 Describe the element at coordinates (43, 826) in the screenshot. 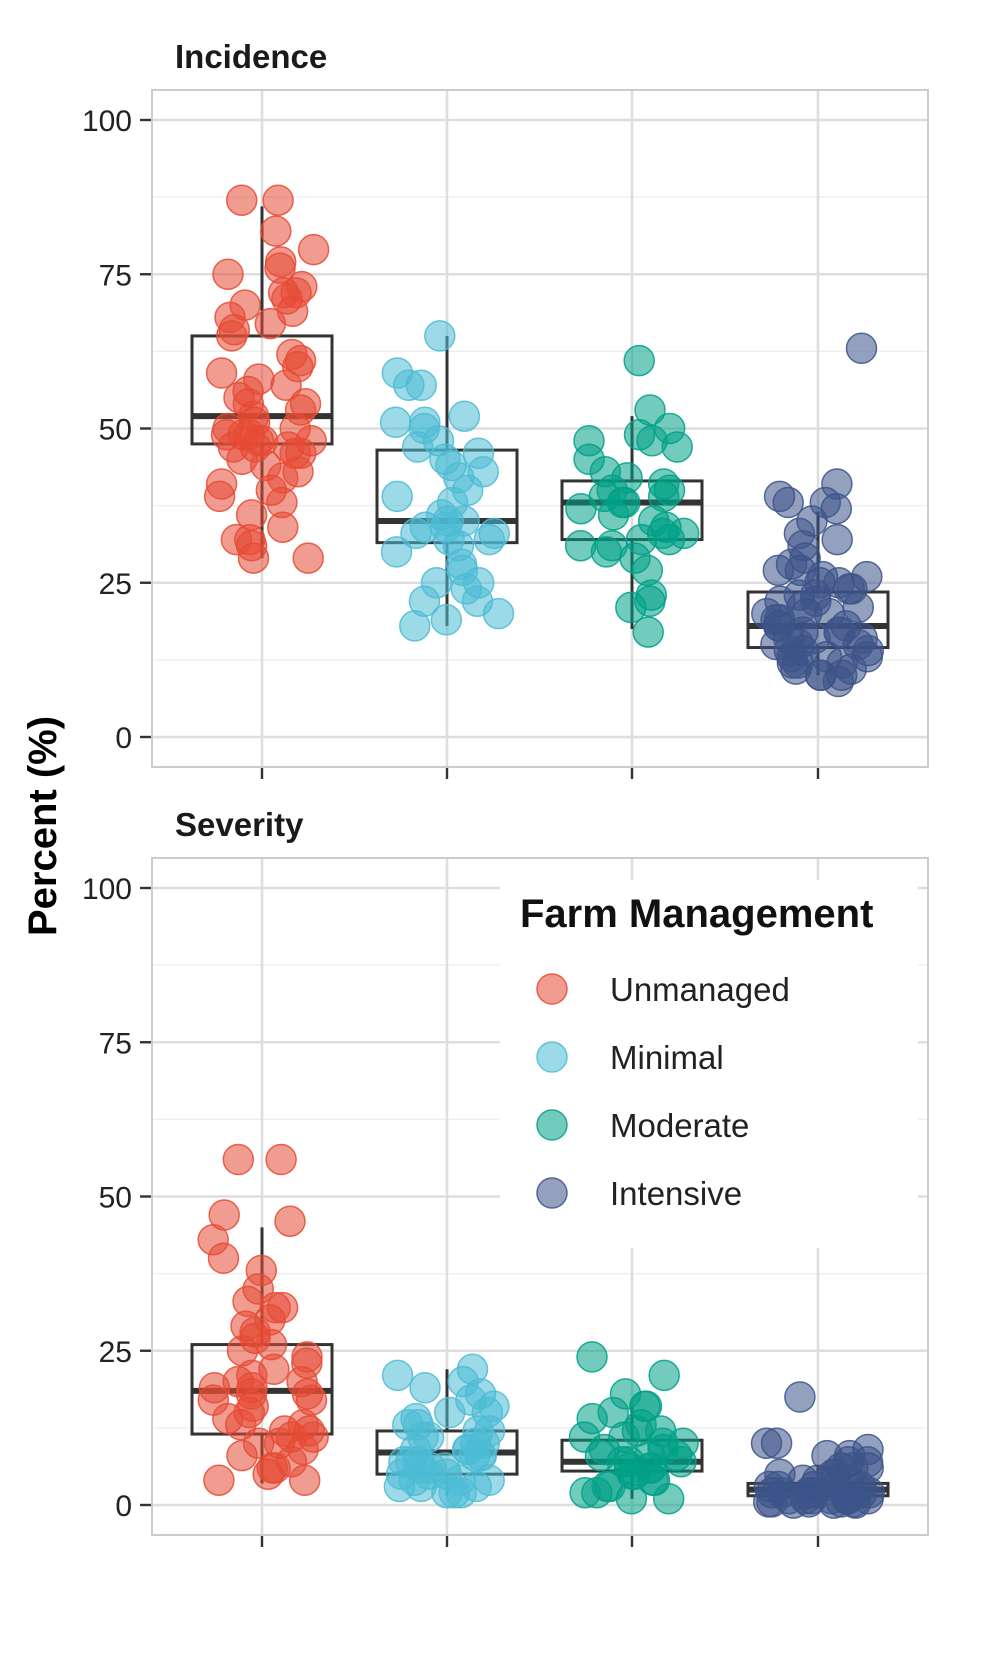

I see `y-axis-label: Percent (%)` at that location.